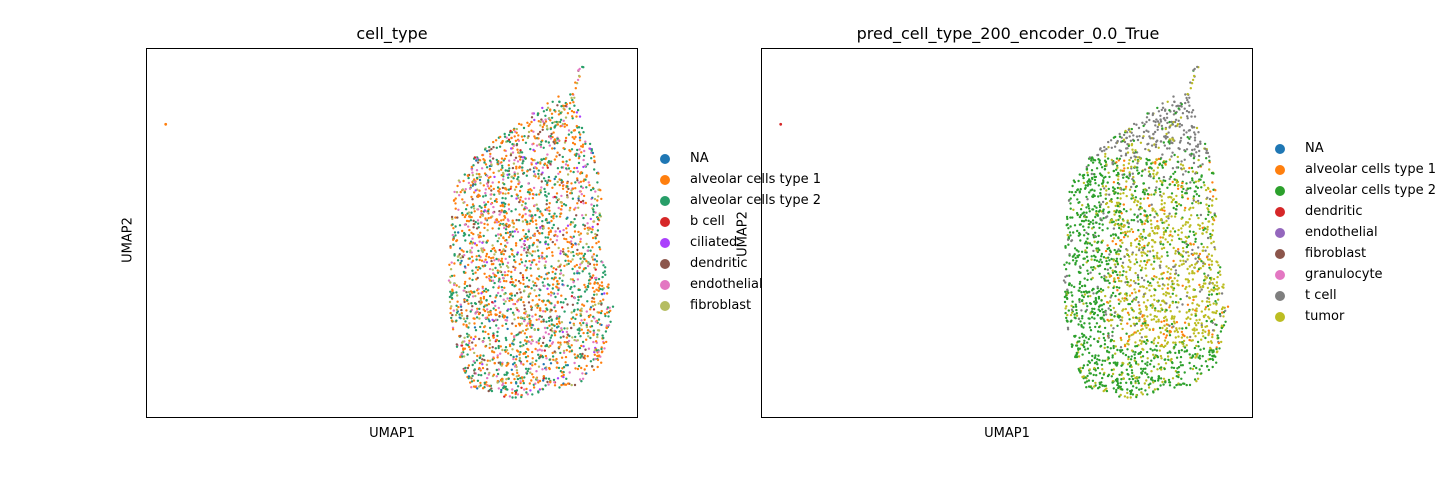 Image resolution: width=1455 pixels, height=480 pixels. I want to click on chart-left-xlabel: UMAP1, so click(392, 433).